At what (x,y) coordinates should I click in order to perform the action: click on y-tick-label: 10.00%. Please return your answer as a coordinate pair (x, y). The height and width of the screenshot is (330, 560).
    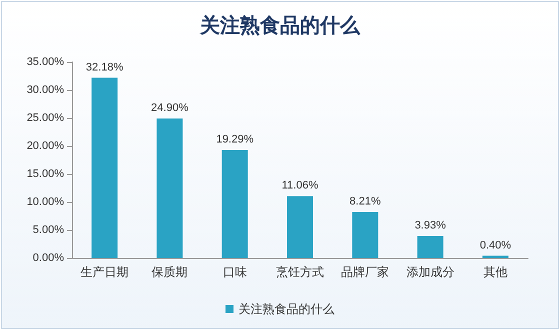
    Looking at the image, I should click on (45, 202).